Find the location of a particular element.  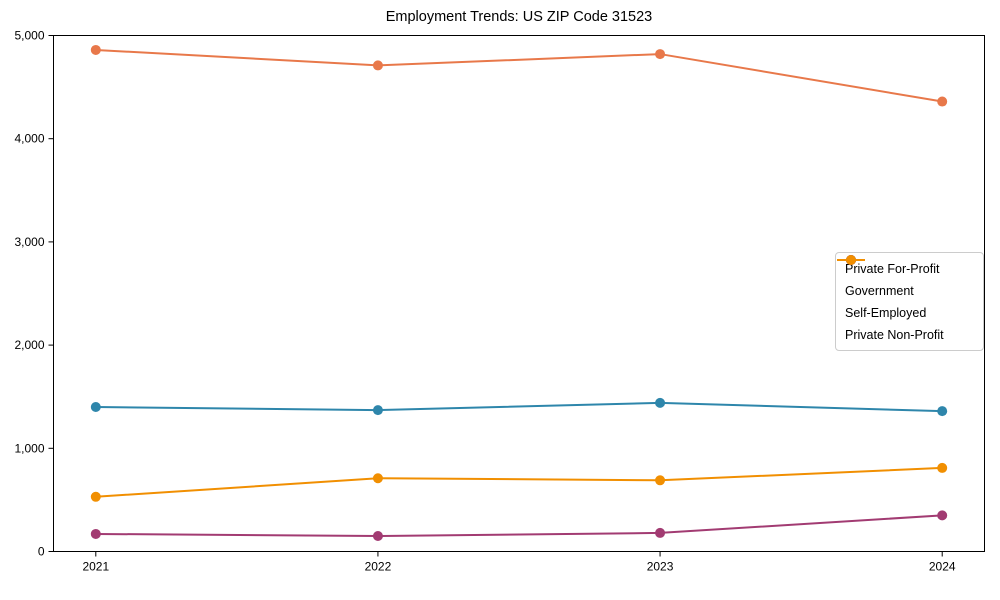

x-tick-label: 2024 is located at coordinates (942, 567).